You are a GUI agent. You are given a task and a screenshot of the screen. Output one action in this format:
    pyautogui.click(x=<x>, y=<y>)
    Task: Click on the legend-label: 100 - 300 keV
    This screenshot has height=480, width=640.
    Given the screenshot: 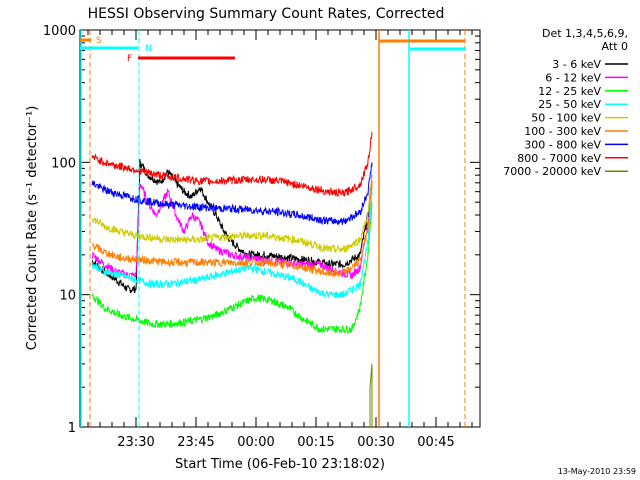 What is the action you would take?
    pyautogui.click(x=562, y=131)
    